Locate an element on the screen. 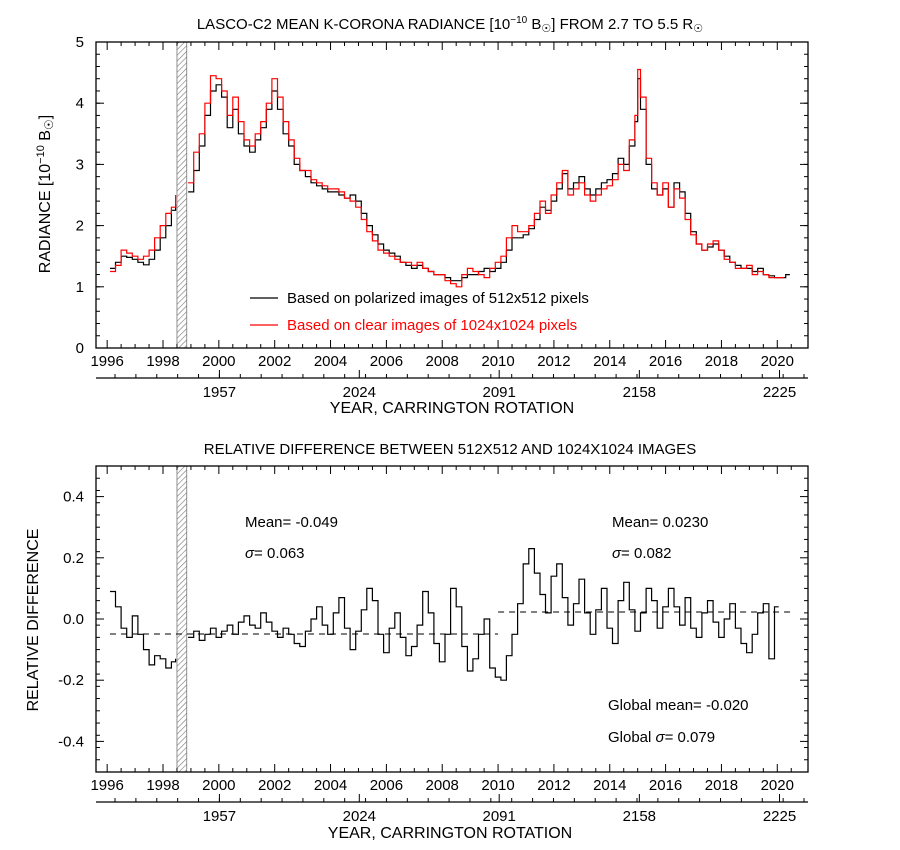  y-tick-label: 1 is located at coordinates (80, 287).